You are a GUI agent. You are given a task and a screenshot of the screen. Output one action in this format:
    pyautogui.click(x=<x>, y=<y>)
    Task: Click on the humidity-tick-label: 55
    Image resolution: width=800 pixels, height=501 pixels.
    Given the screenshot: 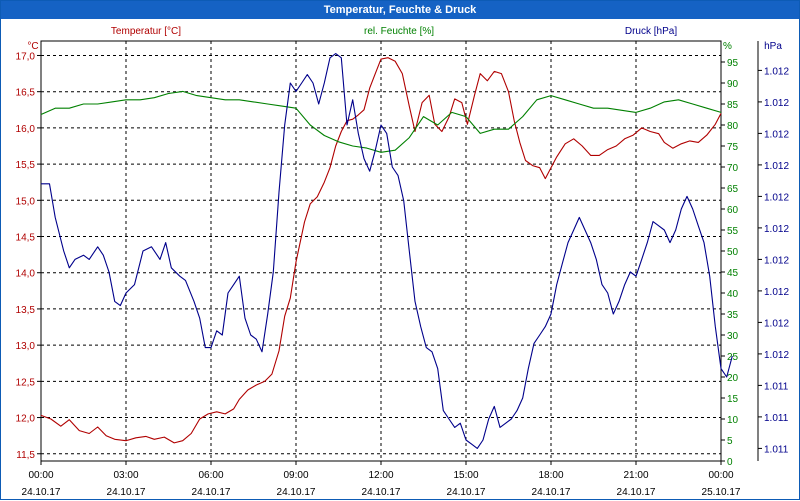 What is the action you would take?
    pyautogui.click(x=733, y=231)
    